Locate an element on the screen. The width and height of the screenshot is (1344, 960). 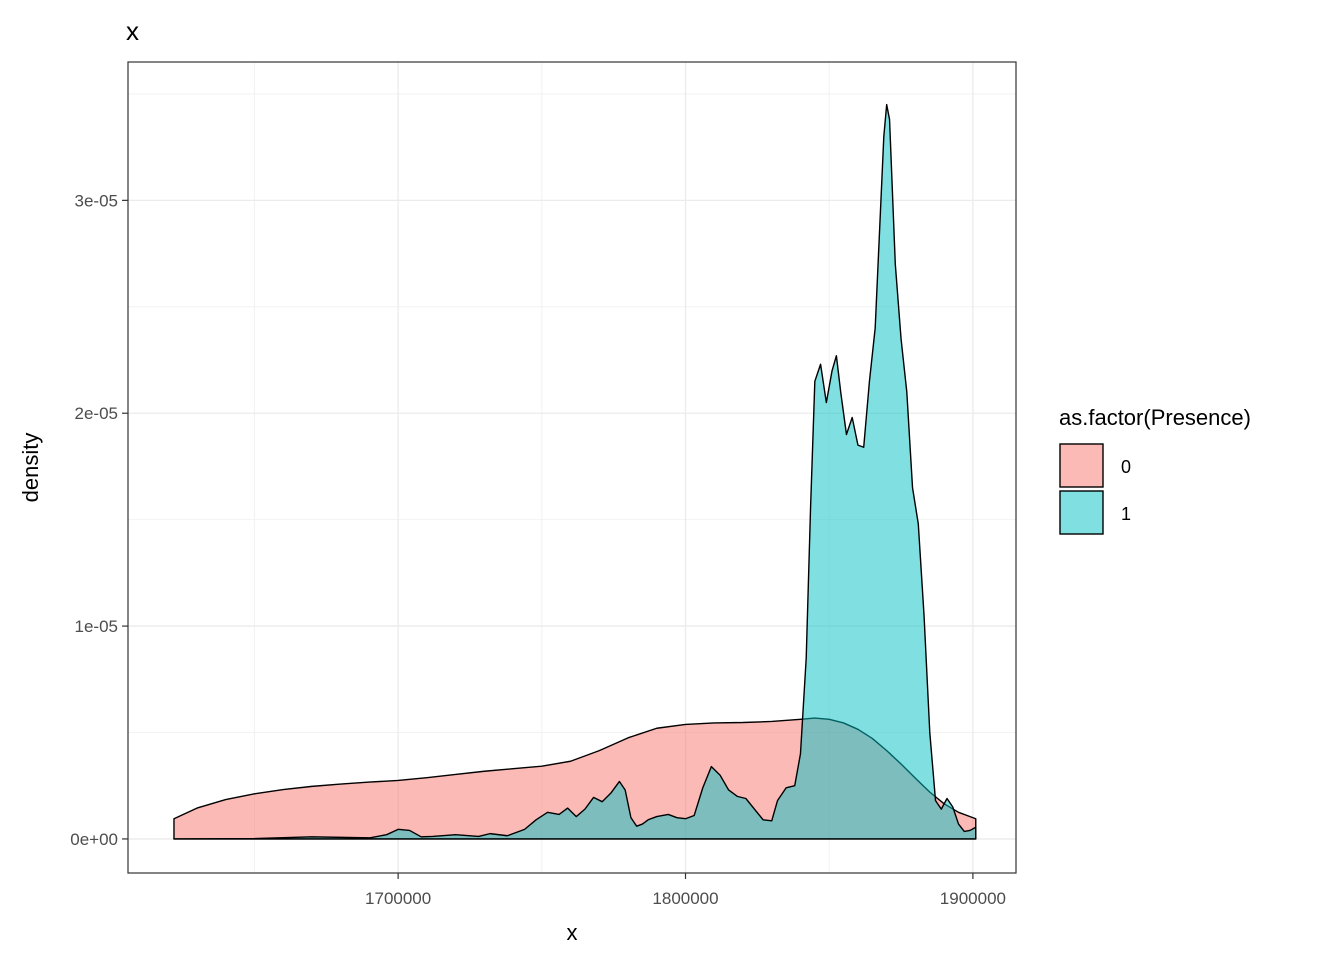
y-tick-label: 0e+00 is located at coordinates (94, 839).